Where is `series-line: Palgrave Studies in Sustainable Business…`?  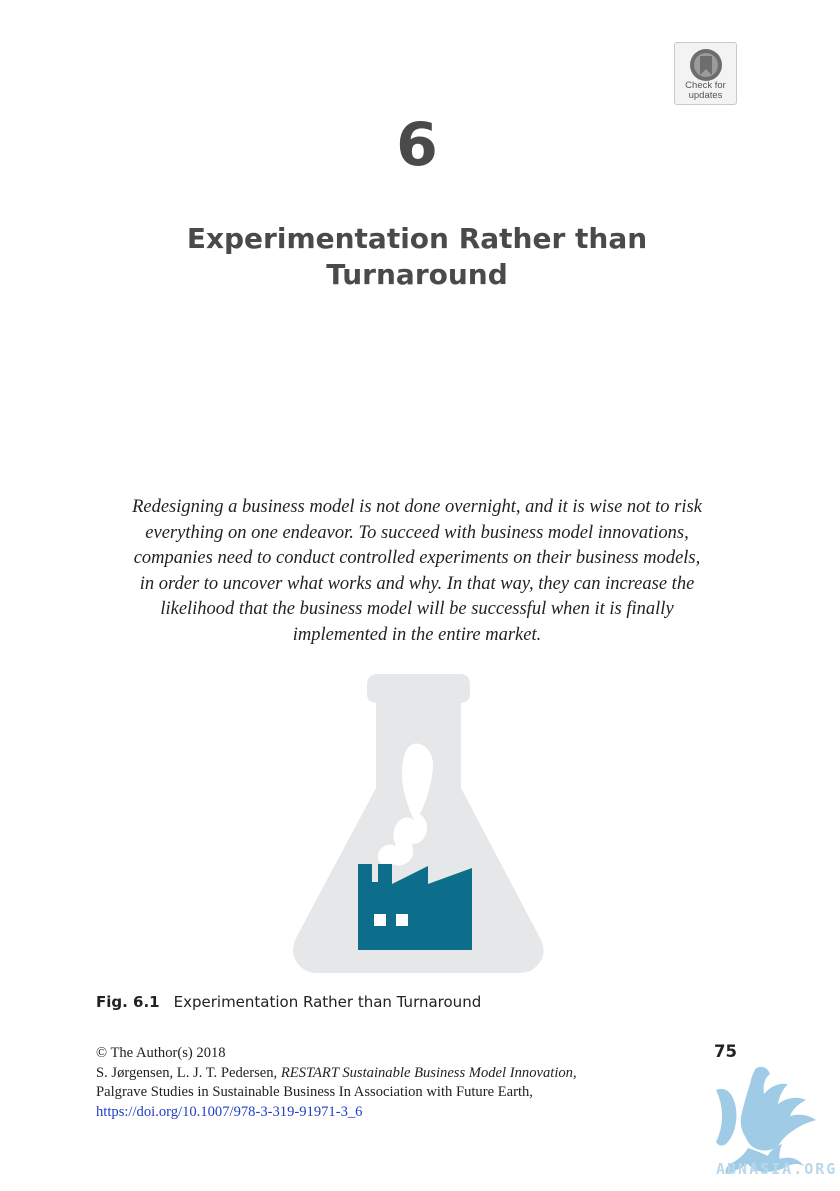 series-line: Palgrave Studies in Sustainable Business… is located at coordinates (314, 1092).